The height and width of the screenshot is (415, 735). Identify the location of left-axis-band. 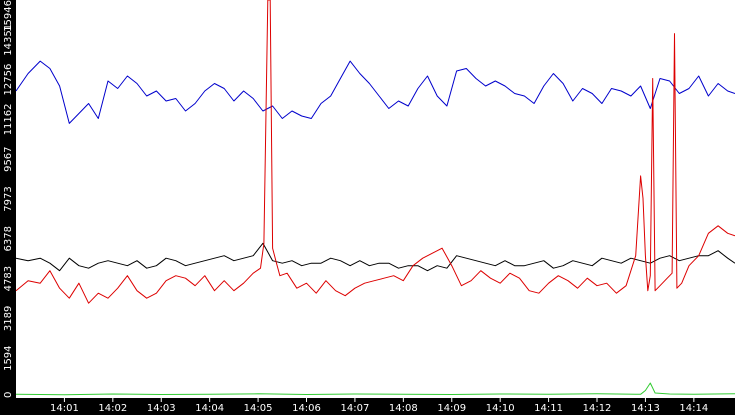
(8, 207).